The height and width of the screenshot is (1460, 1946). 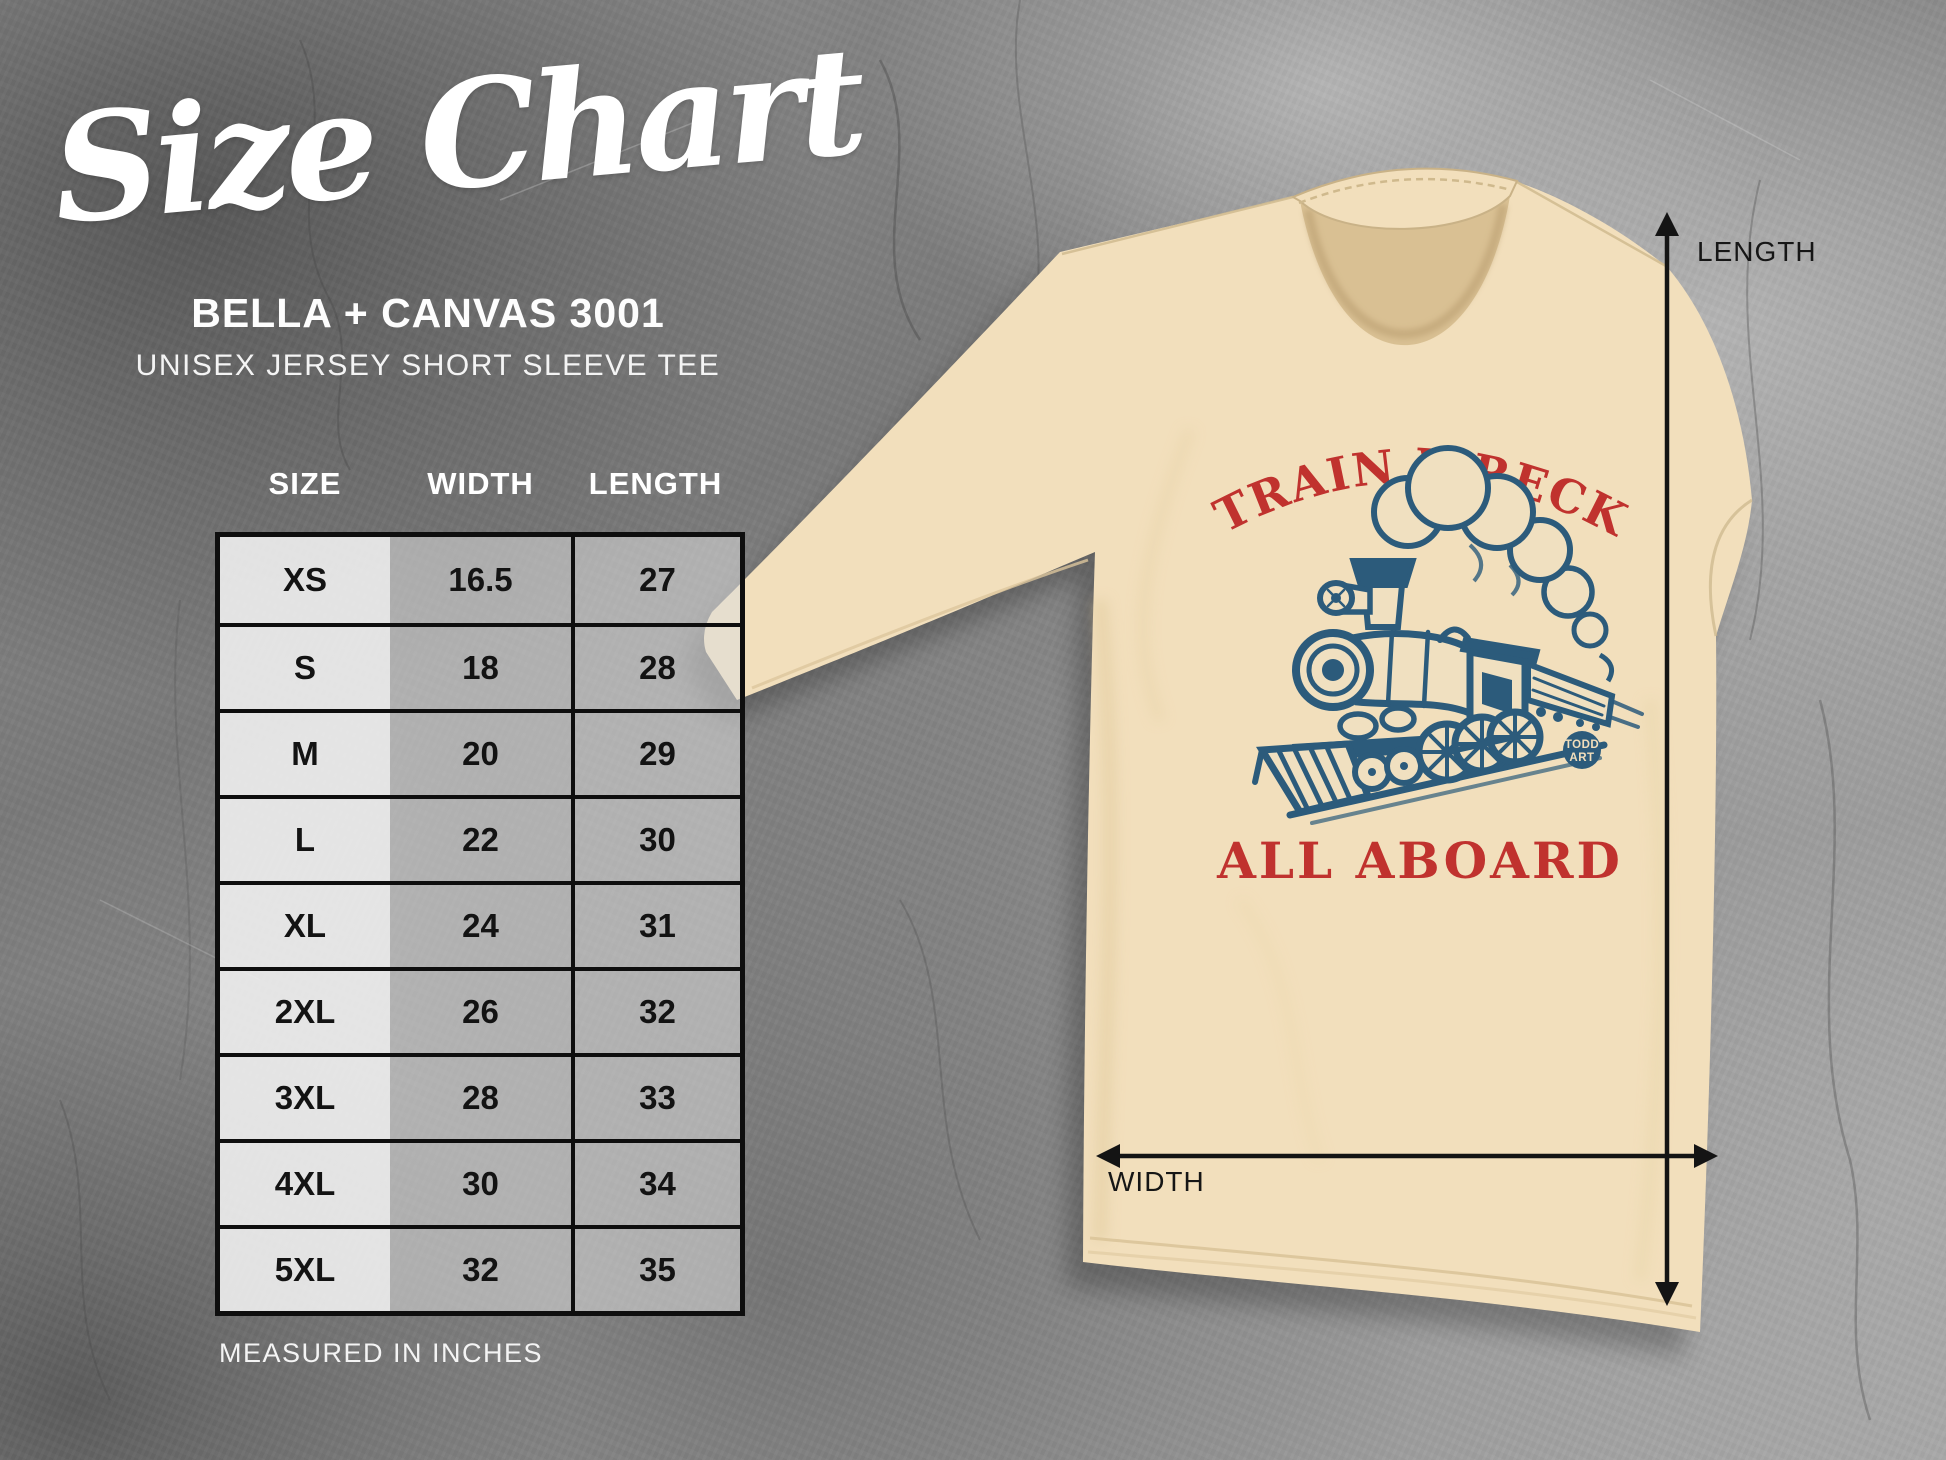 What do you see at coordinates (305, 1182) in the screenshot?
I see `table-cell-size: 4XL` at bounding box center [305, 1182].